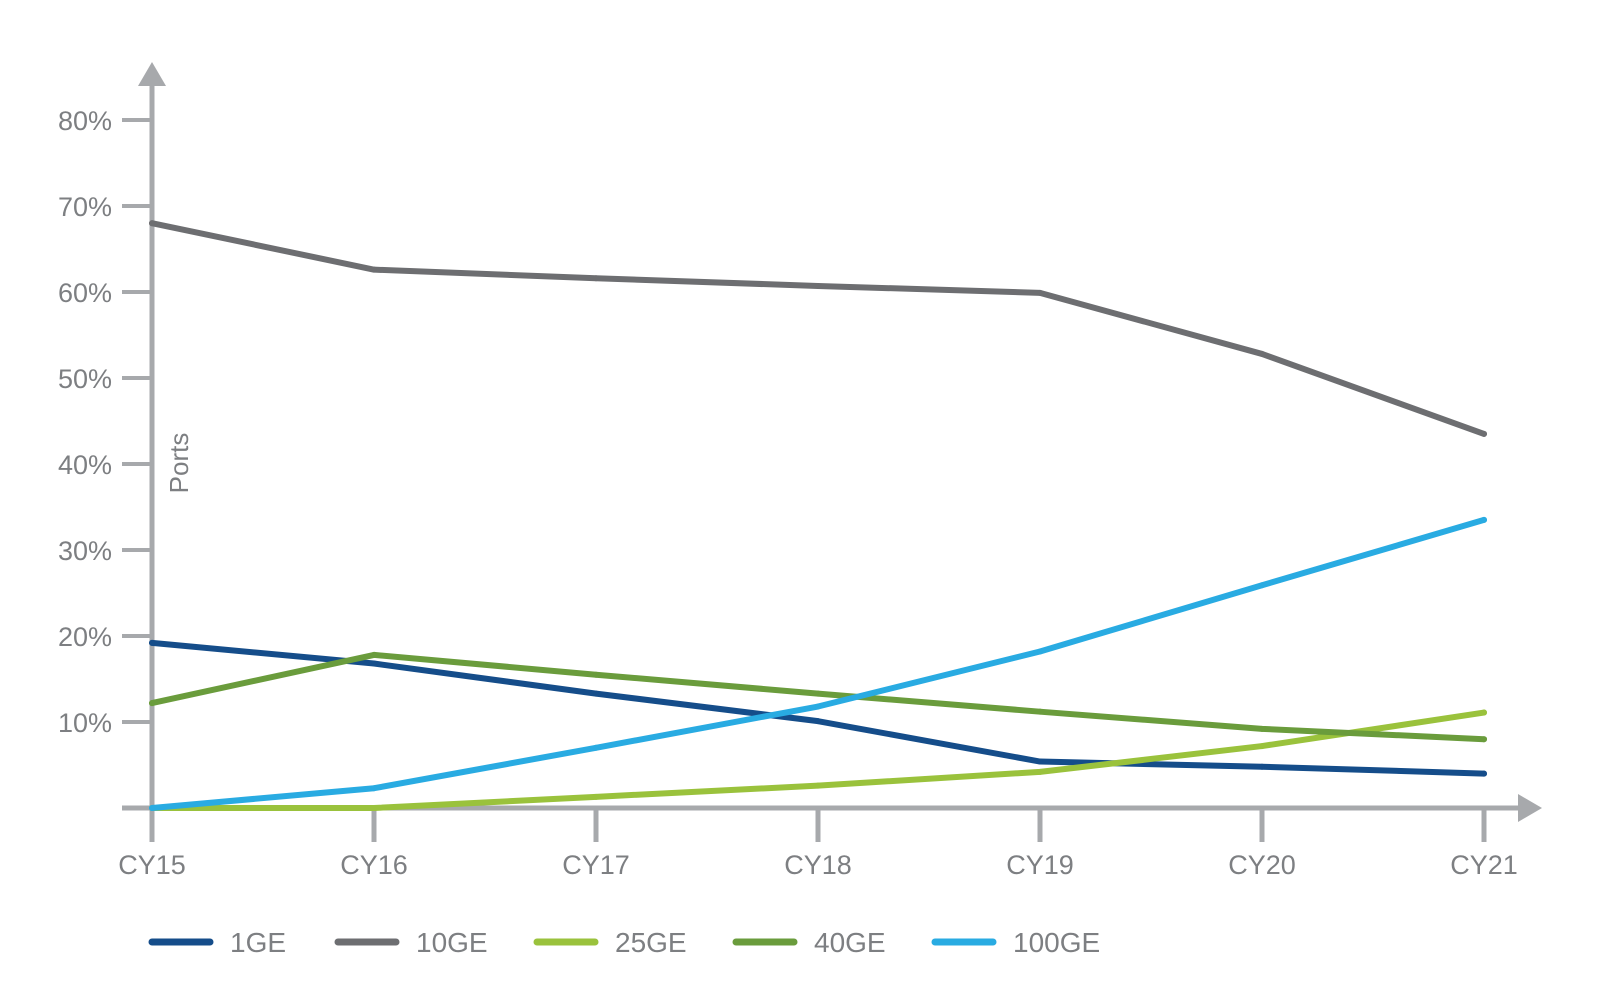 Image resolution: width=1600 pixels, height=1008 pixels. What do you see at coordinates (374, 865) in the screenshot?
I see `x-tick-label: CY16` at bounding box center [374, 865].